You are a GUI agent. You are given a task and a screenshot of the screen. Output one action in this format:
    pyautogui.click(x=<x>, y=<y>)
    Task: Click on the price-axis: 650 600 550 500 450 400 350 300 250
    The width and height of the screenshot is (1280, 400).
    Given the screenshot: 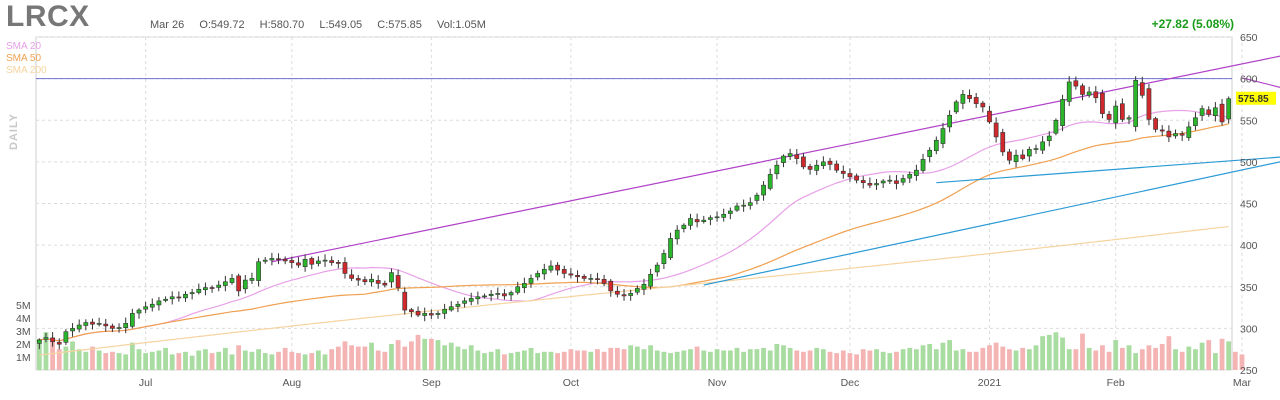 What is the action you would take?
    pyautogui.click(x=1249, y=204)
    